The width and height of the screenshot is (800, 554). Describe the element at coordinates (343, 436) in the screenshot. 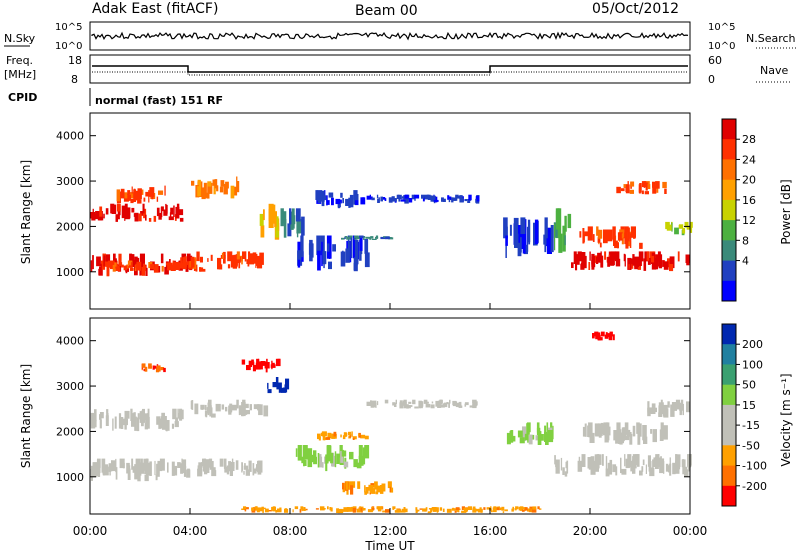

I see `velocity-panel-region` at that location.